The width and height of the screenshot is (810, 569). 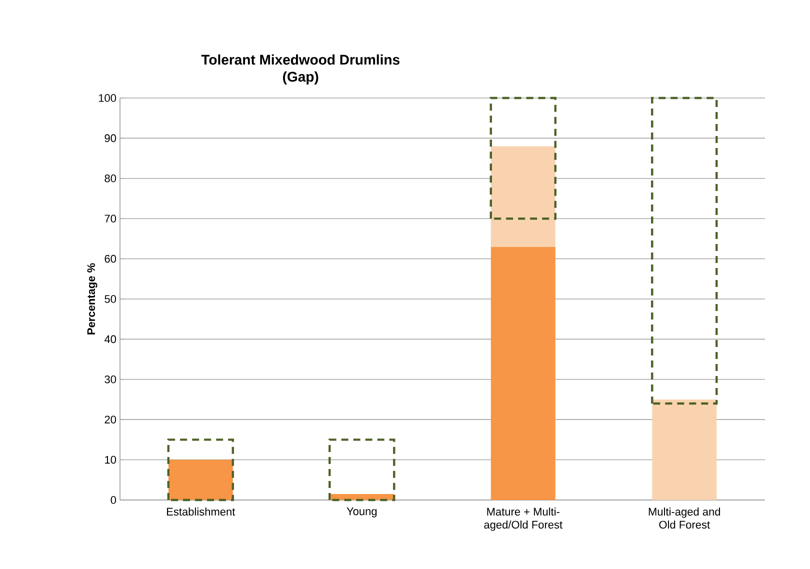 I want to click on y-tick-label: 10, so click(x=110, y=460).